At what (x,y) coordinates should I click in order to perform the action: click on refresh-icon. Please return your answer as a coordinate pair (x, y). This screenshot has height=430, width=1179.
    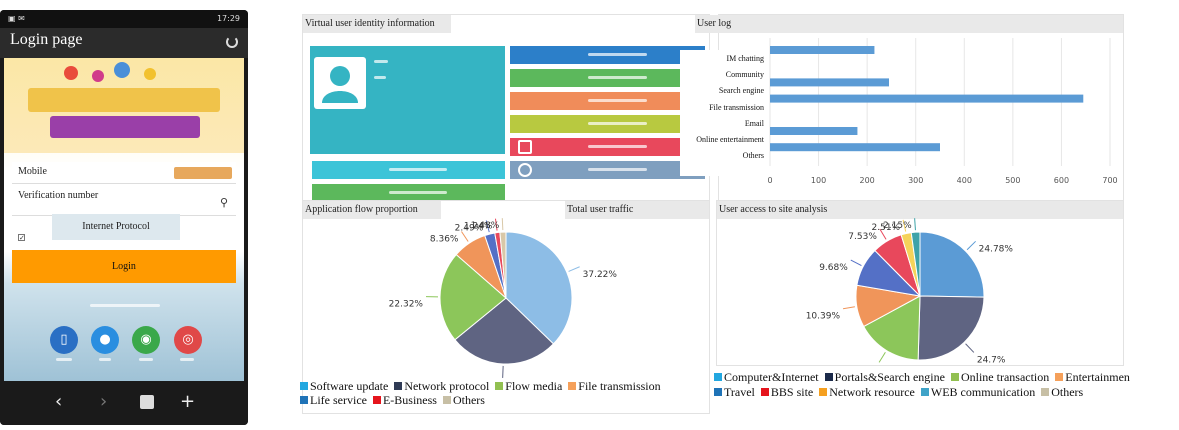
    Looking at the image, I should click on (232, 42).